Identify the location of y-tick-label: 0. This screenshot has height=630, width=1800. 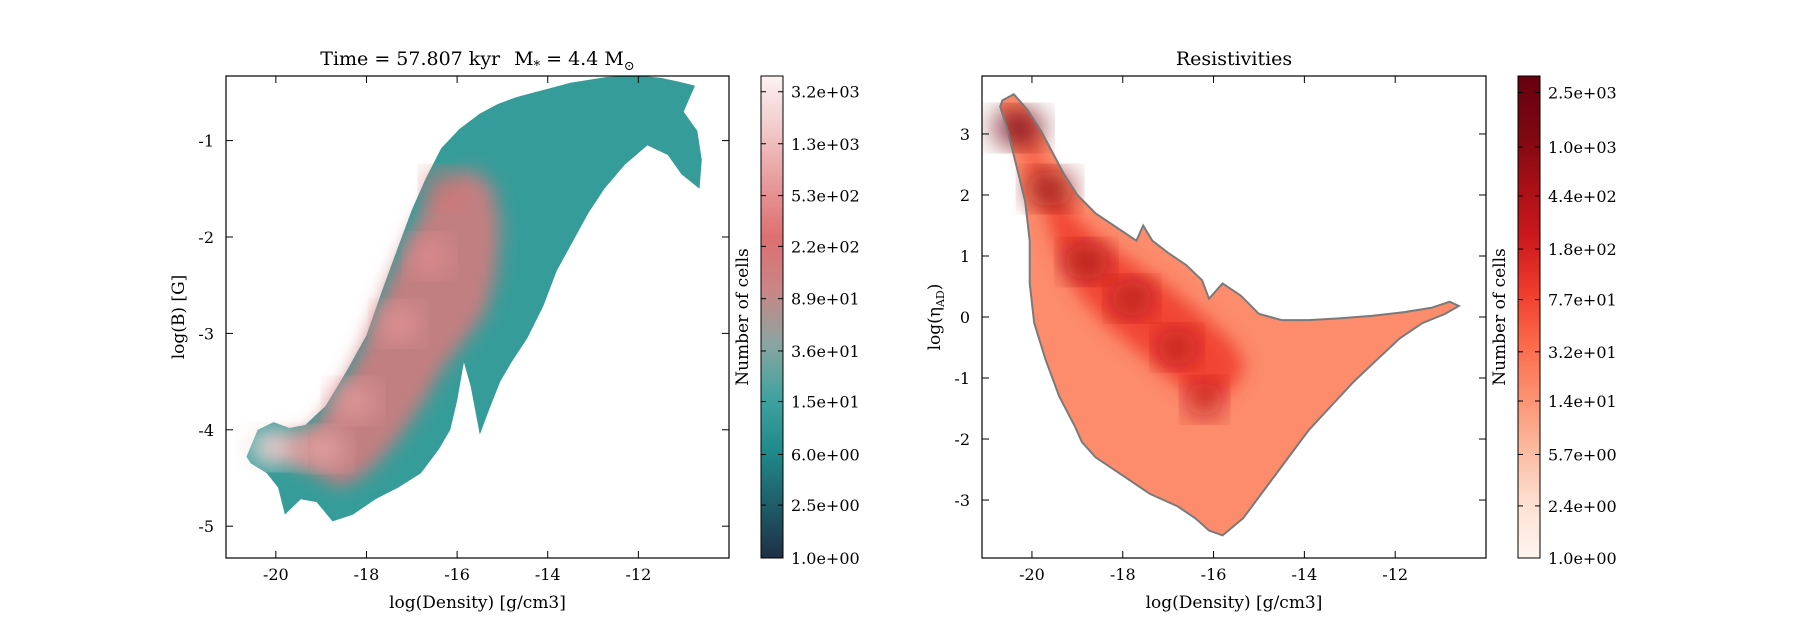
(965, 317).